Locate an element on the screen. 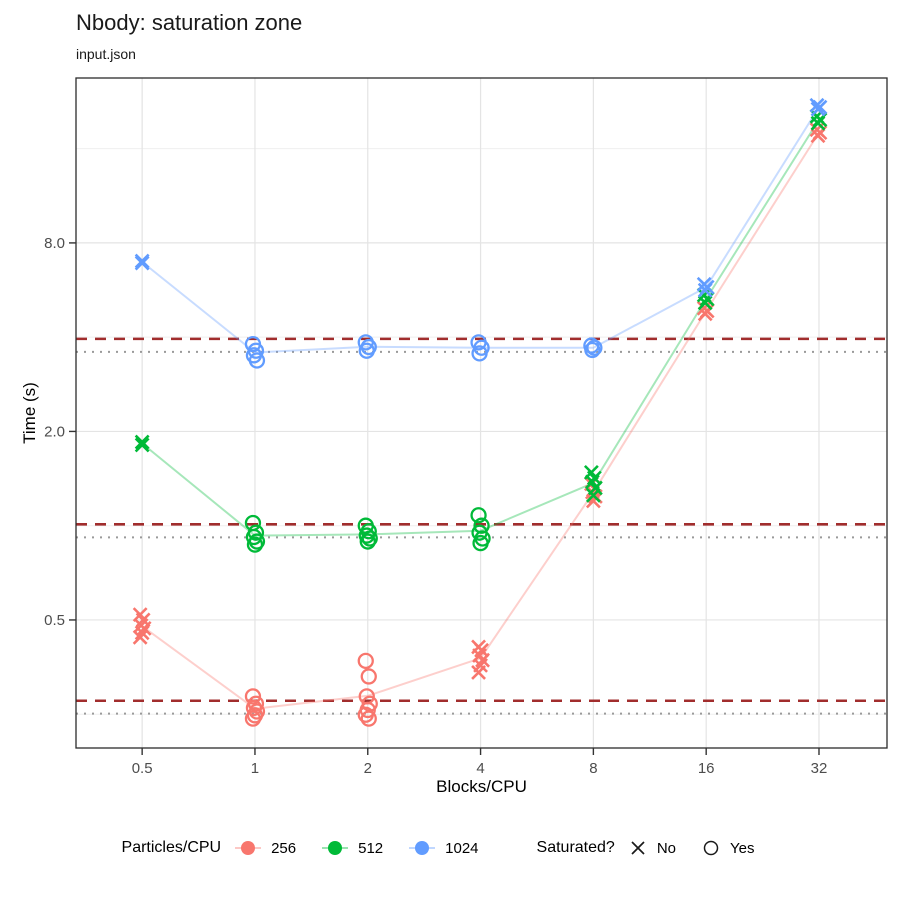 The image size is (900, 900). legend-shape-title: Saturated? is located at coordinates (575, 847).